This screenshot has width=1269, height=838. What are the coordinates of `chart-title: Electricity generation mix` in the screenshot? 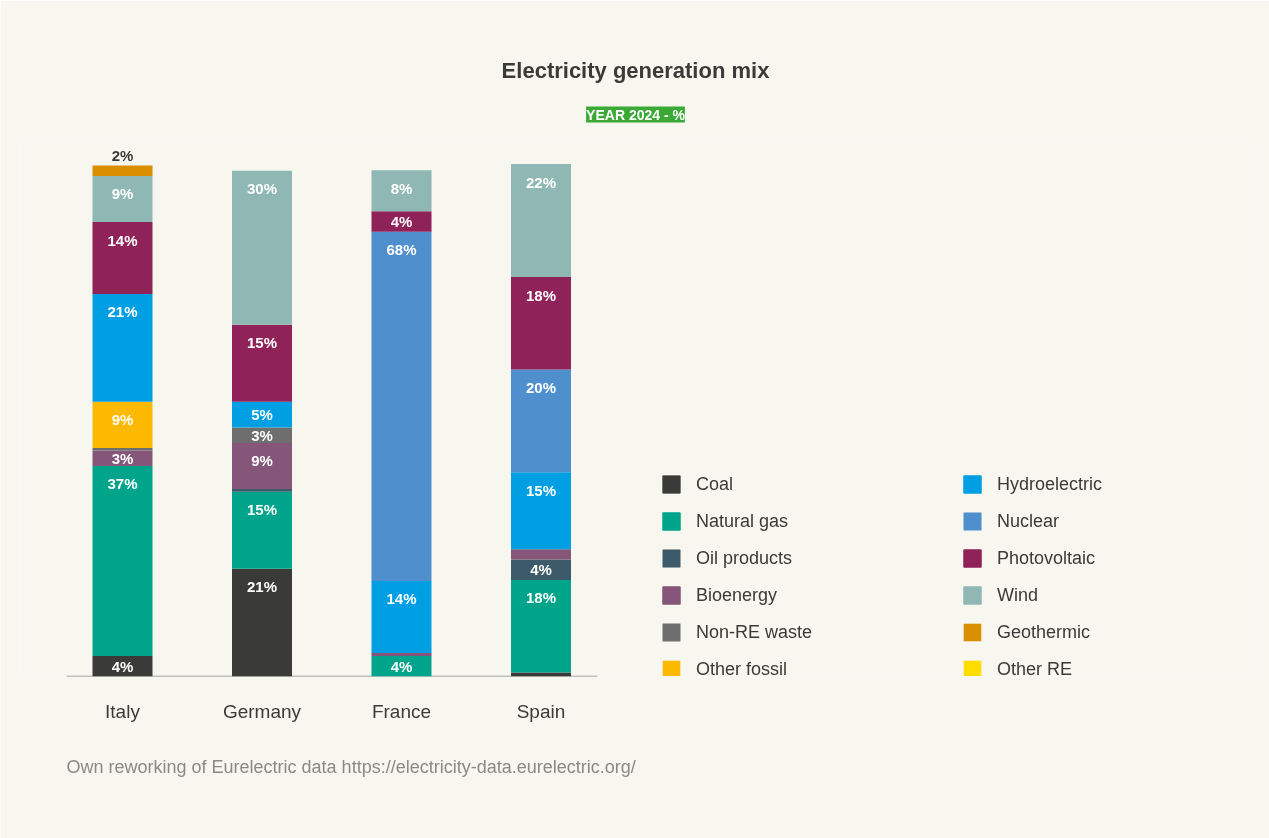 It's located at (636, 70).